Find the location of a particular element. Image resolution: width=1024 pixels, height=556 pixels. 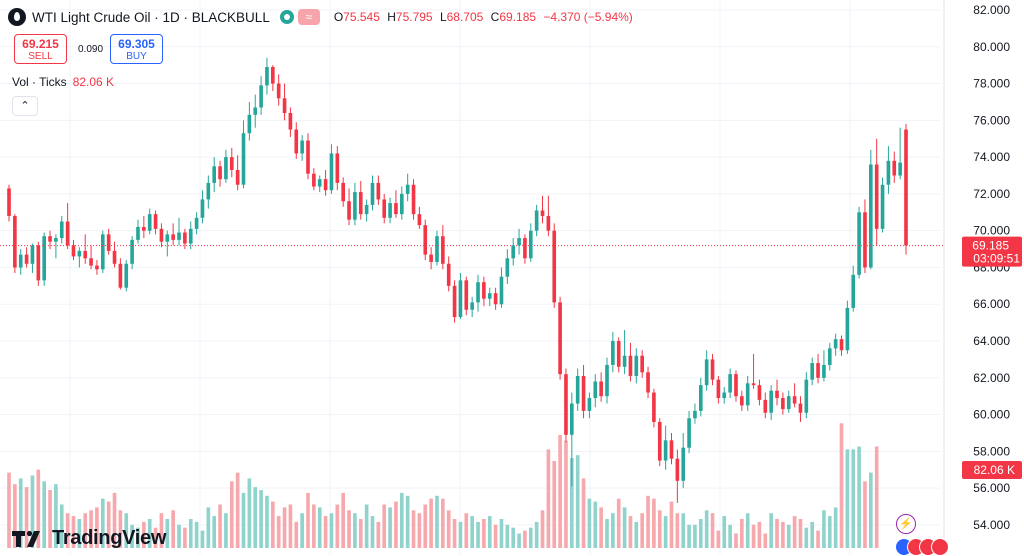

price-tick-label: 56.000 is located at coordinates (991, 488).